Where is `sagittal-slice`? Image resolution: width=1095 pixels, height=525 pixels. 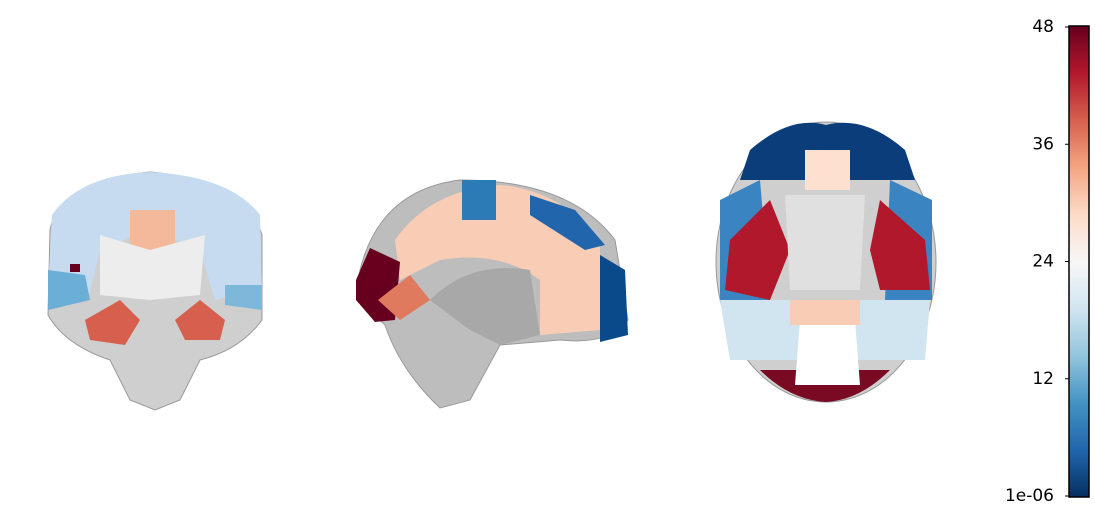 sagittal-slice is located at coordinates (492, 294).